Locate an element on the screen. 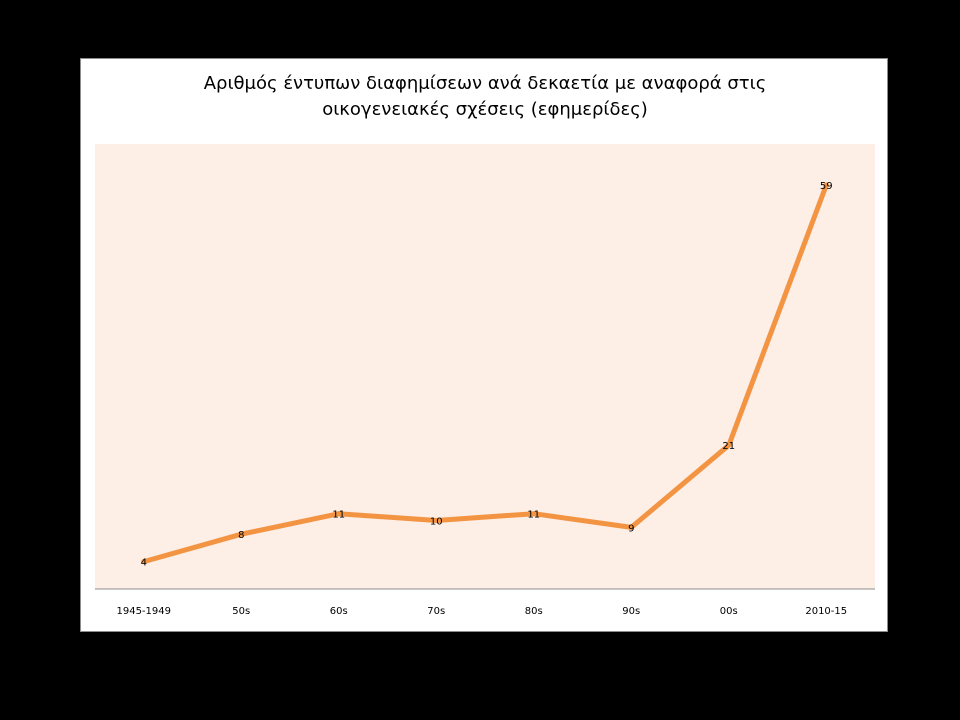 This screenshot has width=960, height=720. data-label: 21 is located at coordinates (728, 446).